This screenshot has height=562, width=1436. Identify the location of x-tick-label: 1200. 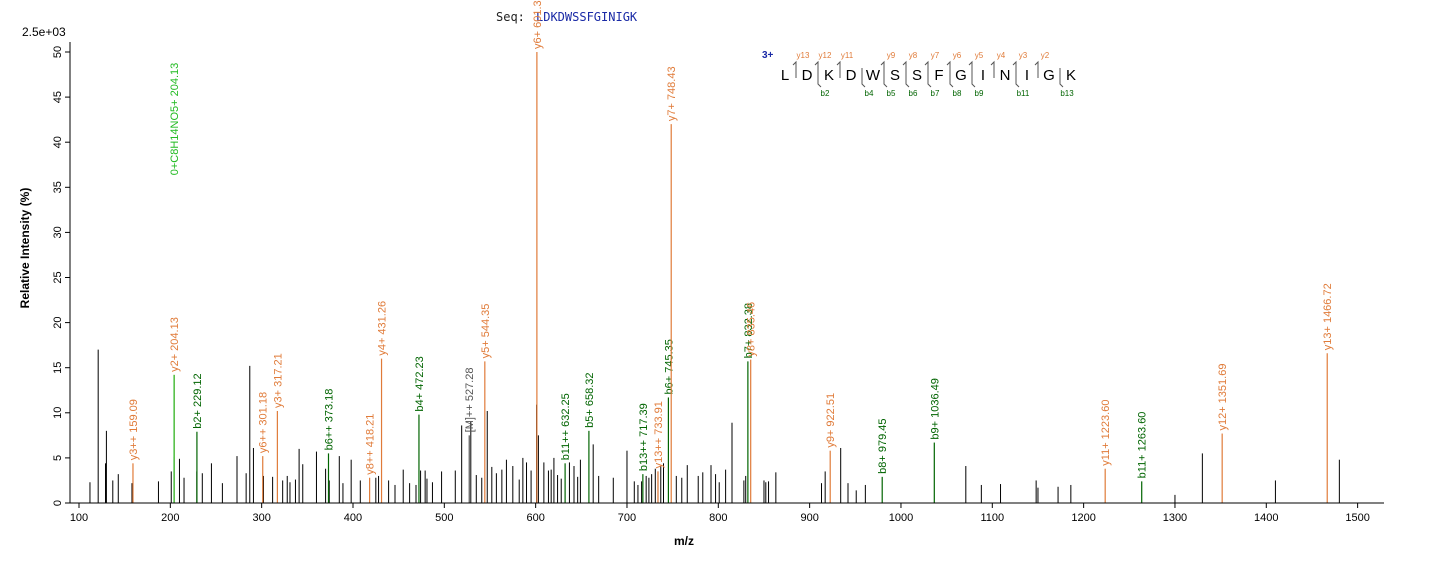
(1083, 518).